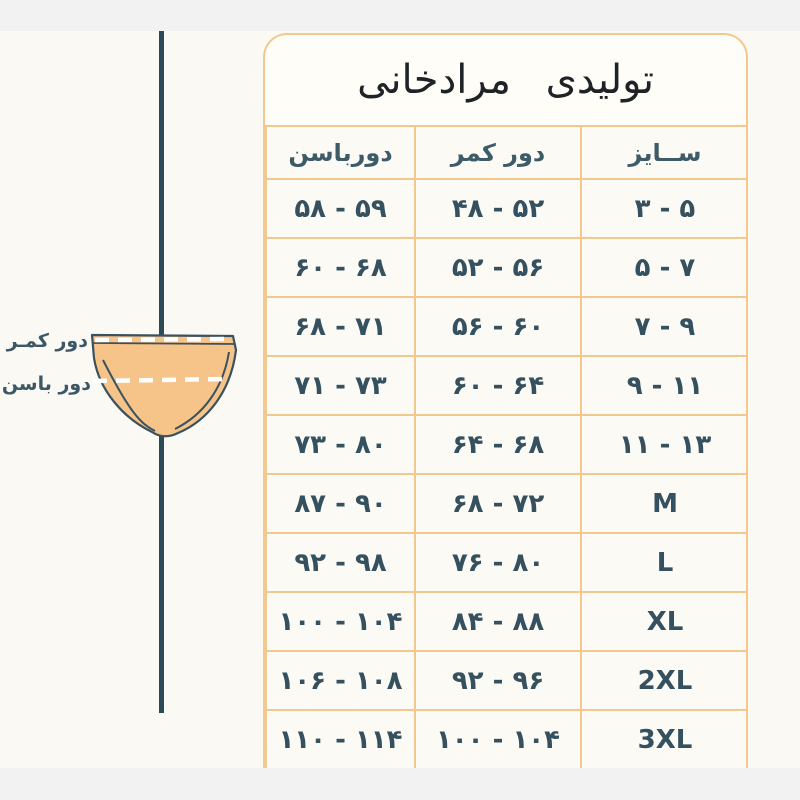 This screenshot has height=800, width=800. I want to click on table-row: 2XL ۹۲ - ۹۶ ۱۰۶ - ۱۰۸, so click(505, 680).